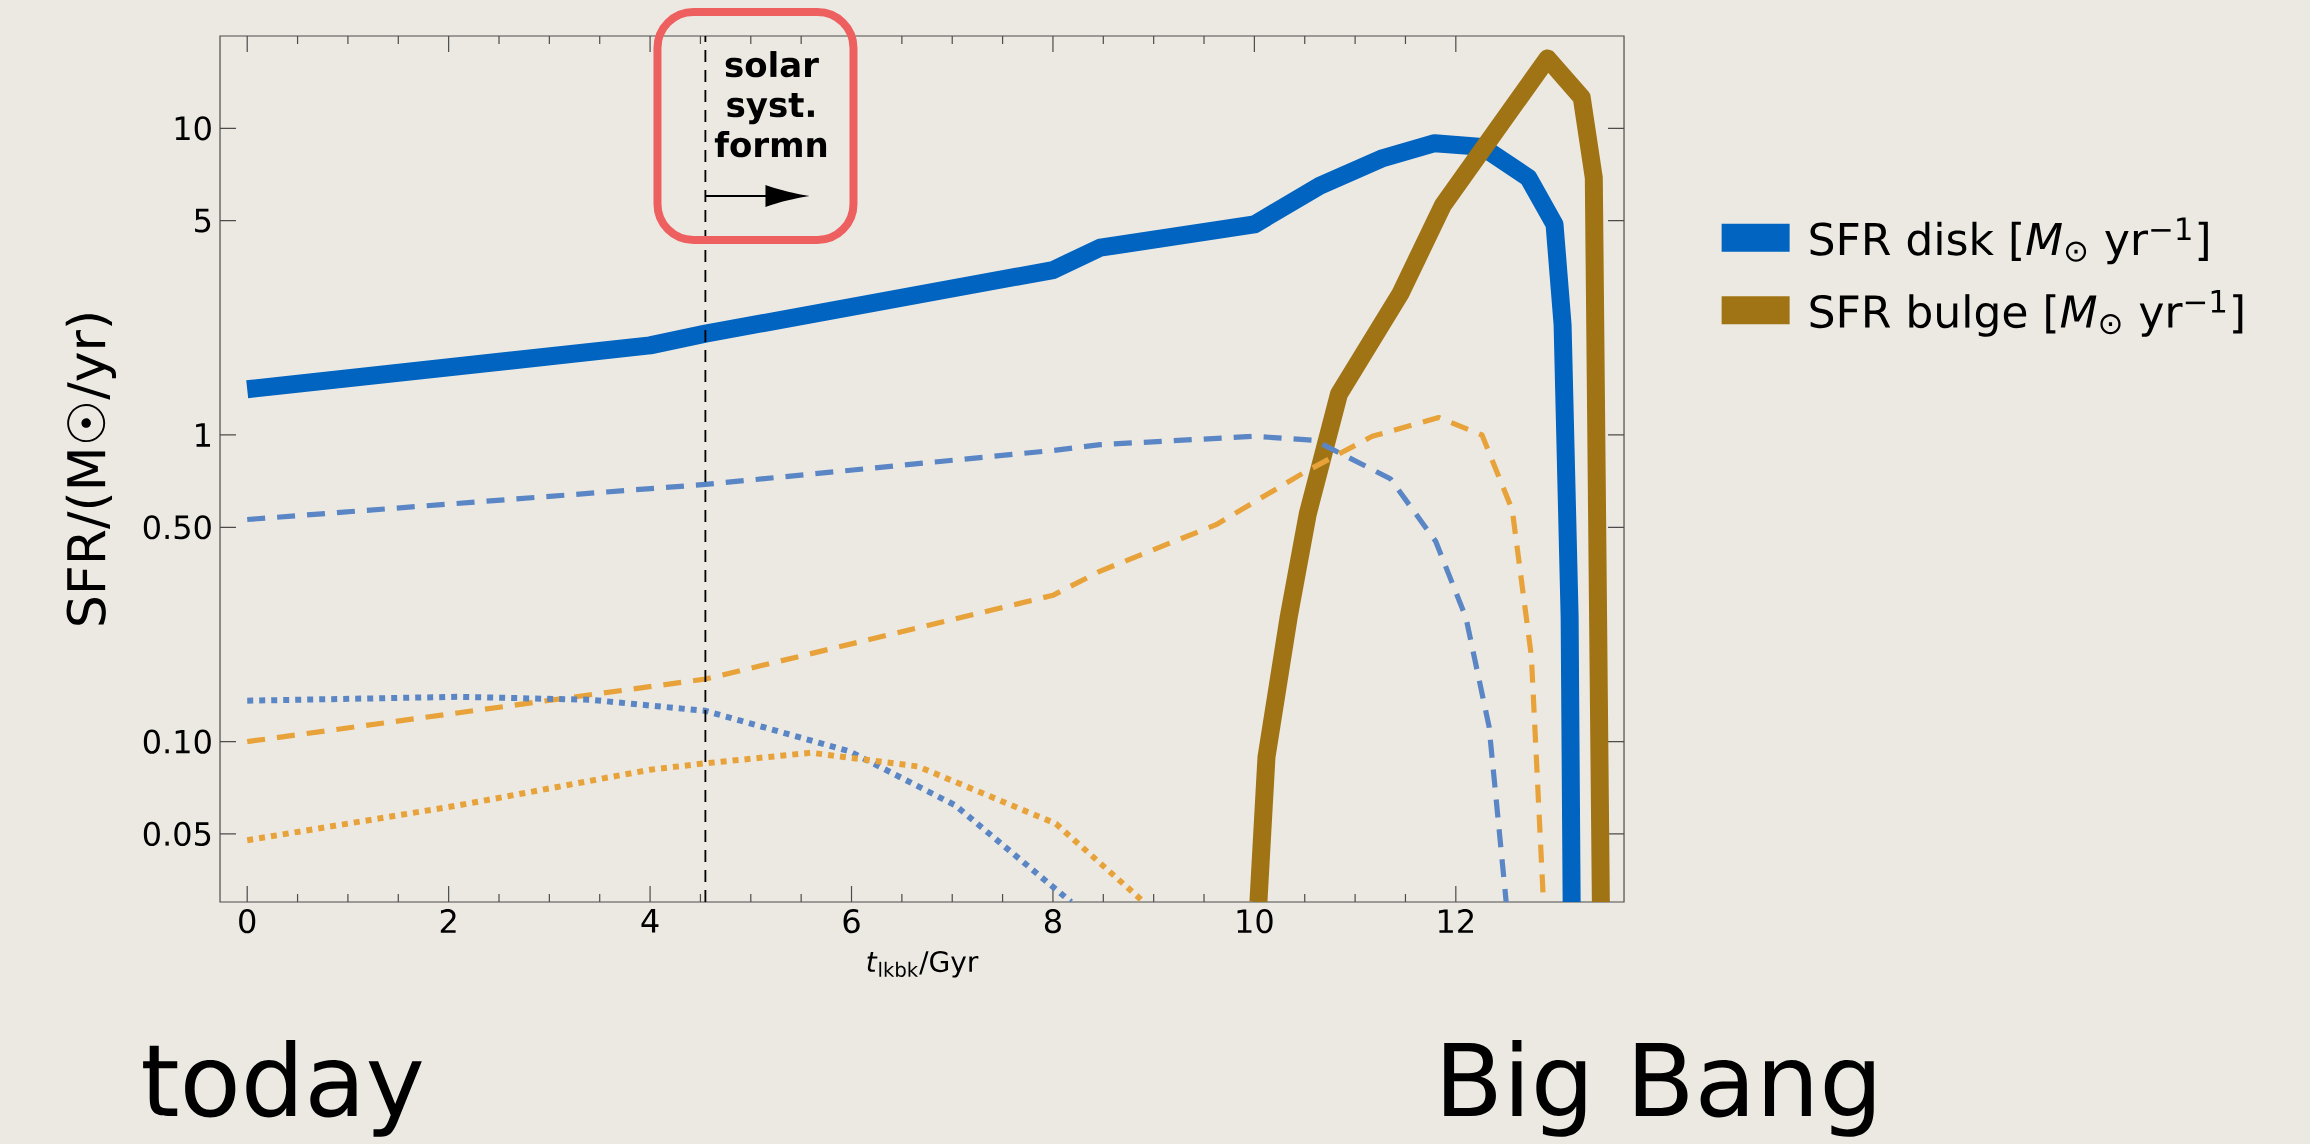 This screenshot has height=1144, width=2310. Describe the element at coordinates (282, 1088) in the screenshot. I see `text: today` at that location.